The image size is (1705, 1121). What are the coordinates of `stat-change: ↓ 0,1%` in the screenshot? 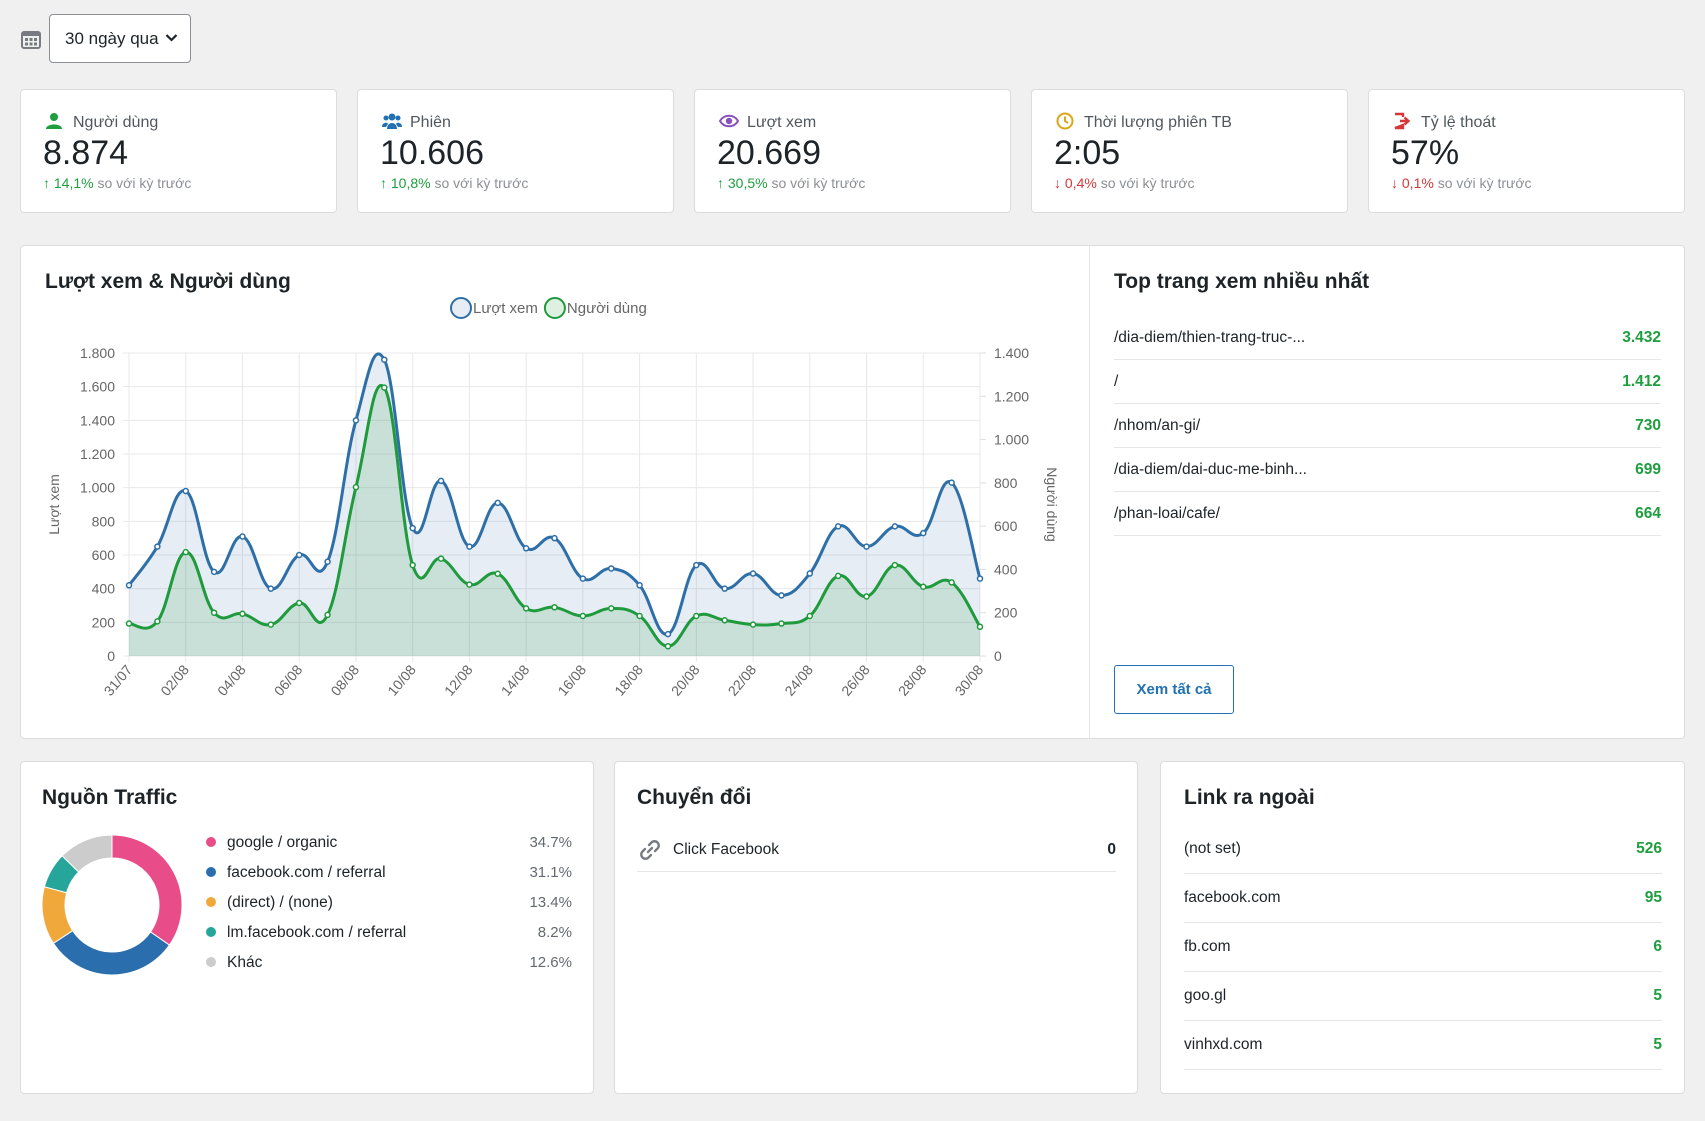 It's located at (1412, 183).